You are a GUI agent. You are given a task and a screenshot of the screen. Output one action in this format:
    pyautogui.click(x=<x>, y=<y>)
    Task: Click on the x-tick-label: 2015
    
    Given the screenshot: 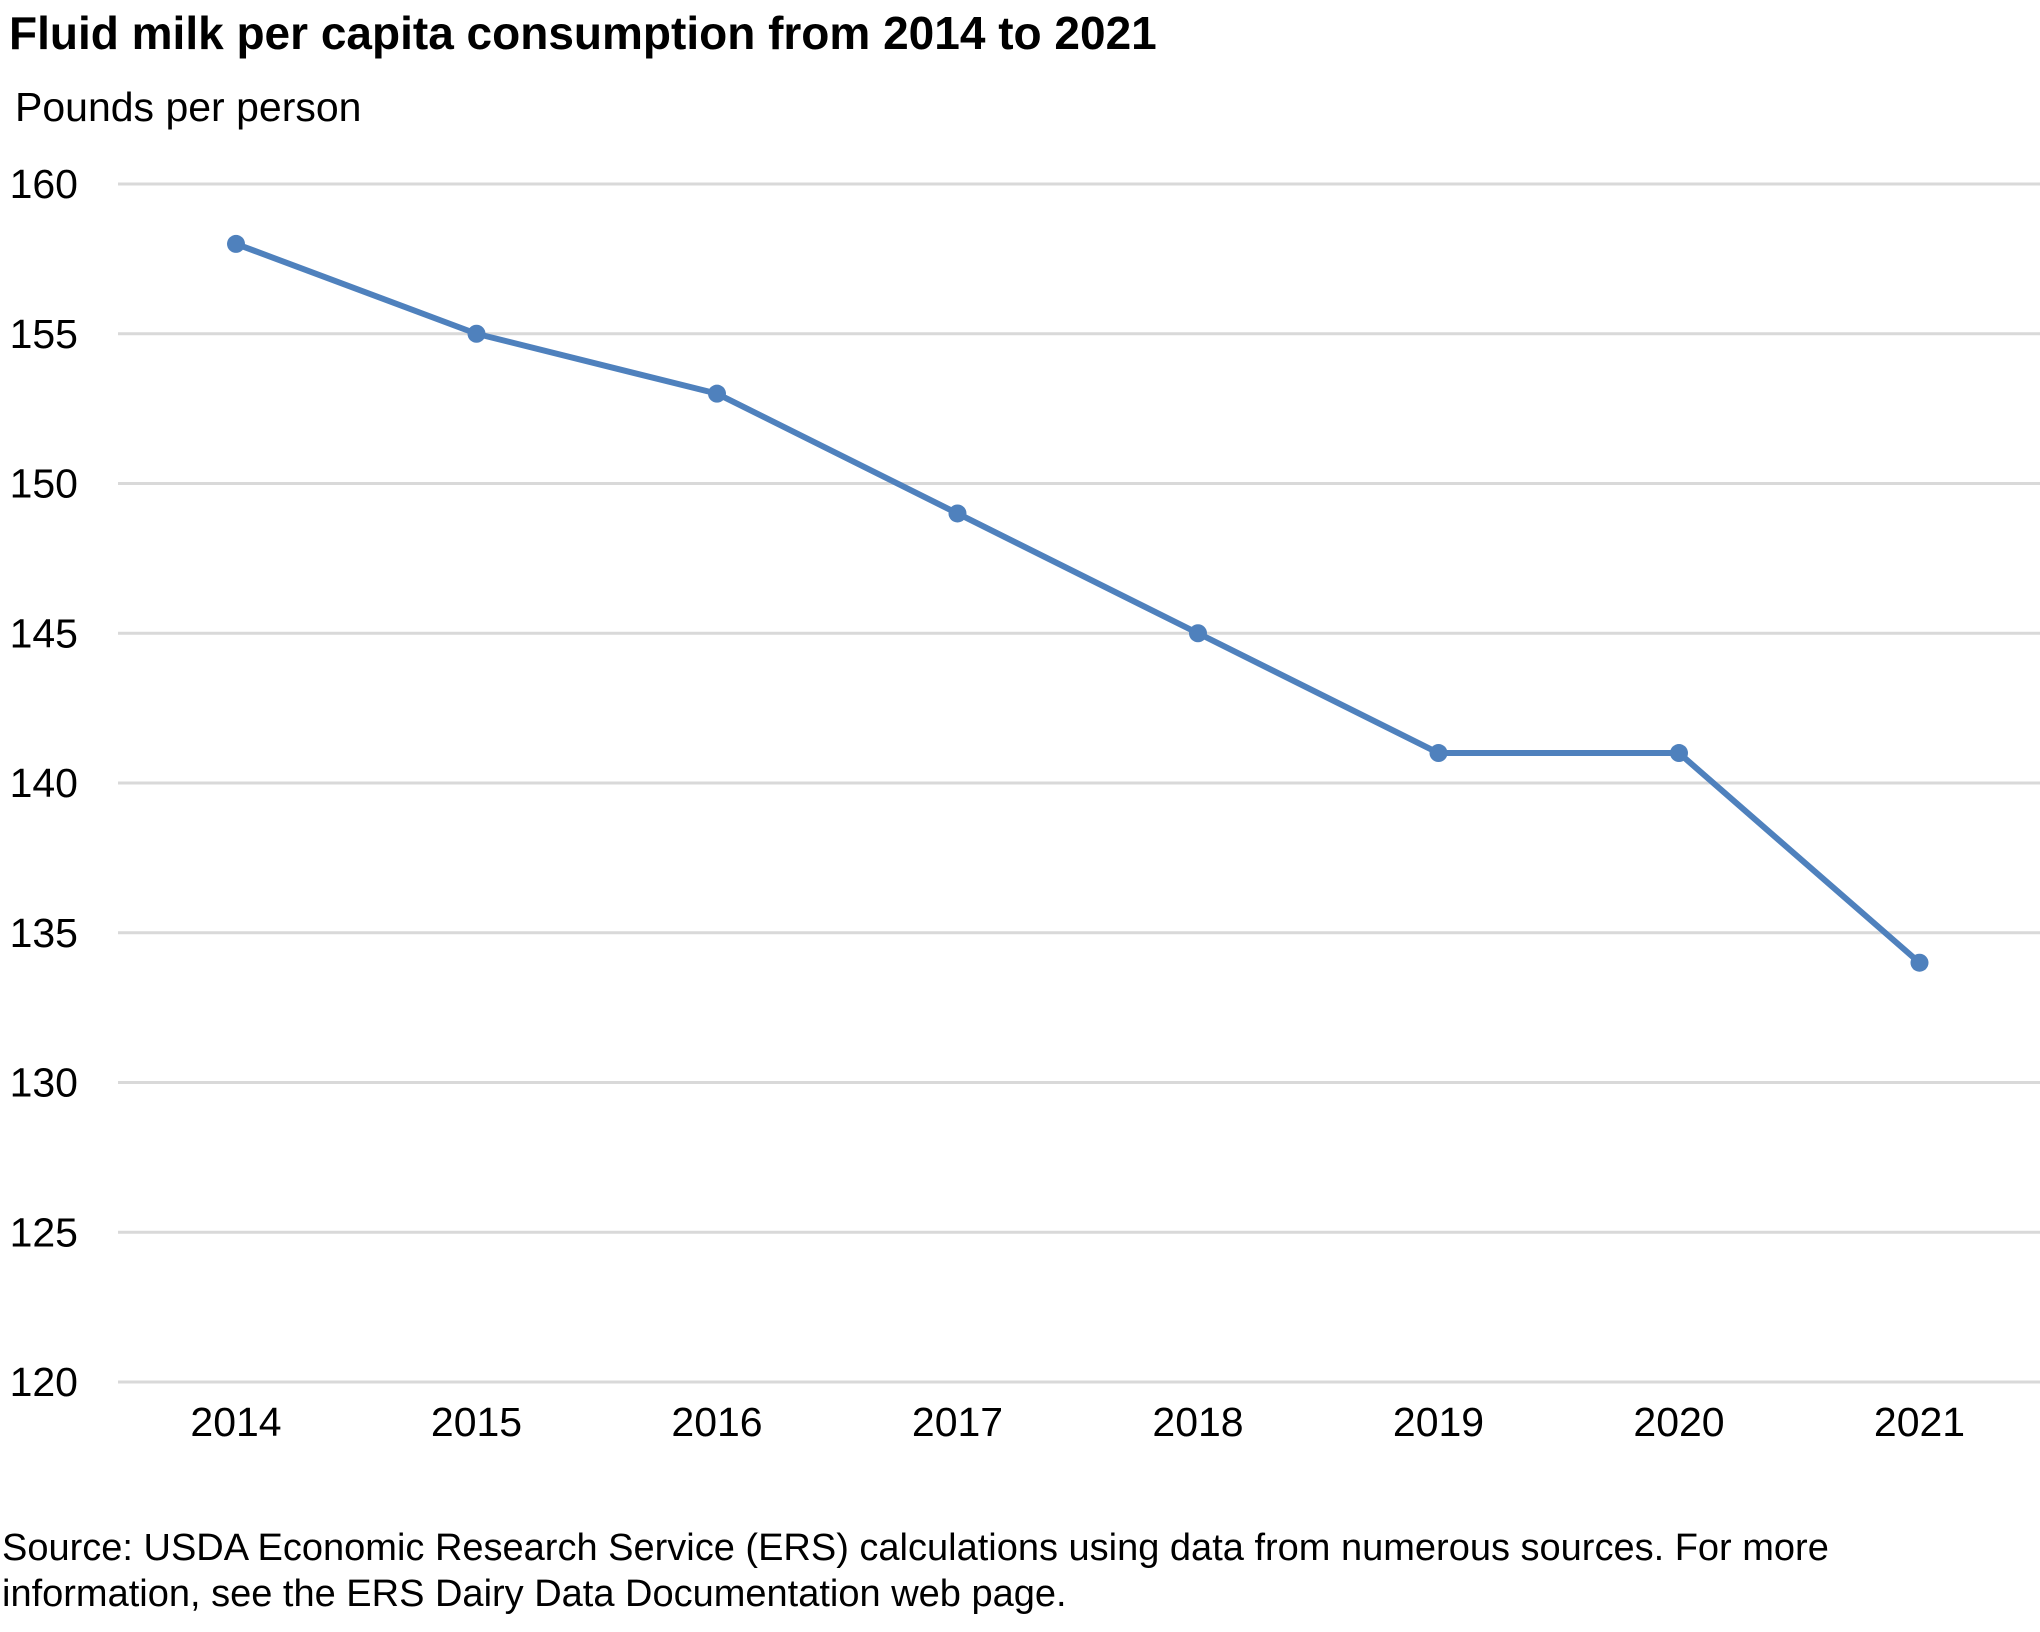 What is the action you would take?
    pyautogui.click(x=476, y=1422)
    